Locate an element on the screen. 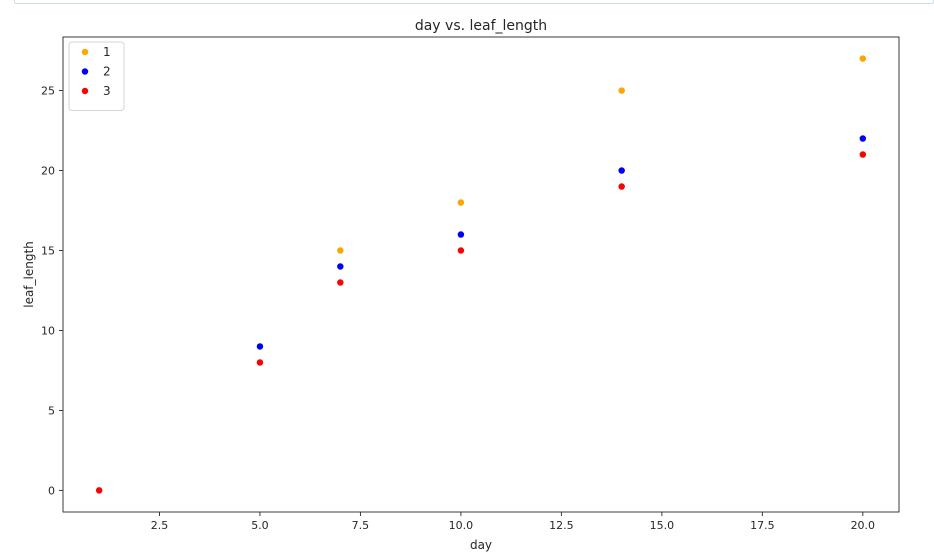  x-tick-label: 5.0 is located at coordinates (260, 525).